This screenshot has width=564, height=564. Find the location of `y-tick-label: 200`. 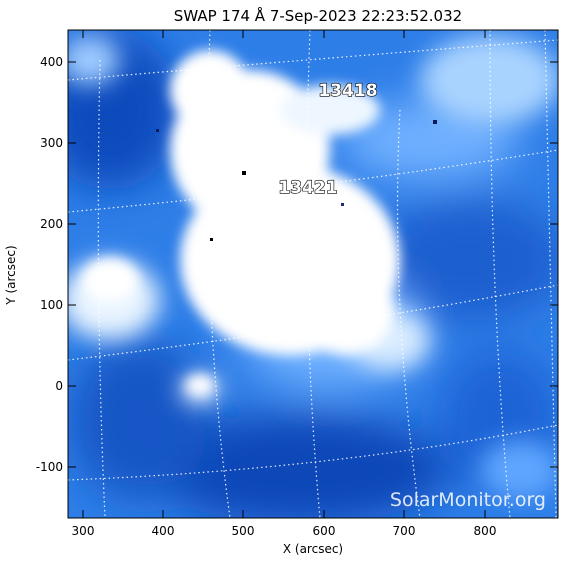

y-tick-label: 200 is located at coordinates (51, 224).